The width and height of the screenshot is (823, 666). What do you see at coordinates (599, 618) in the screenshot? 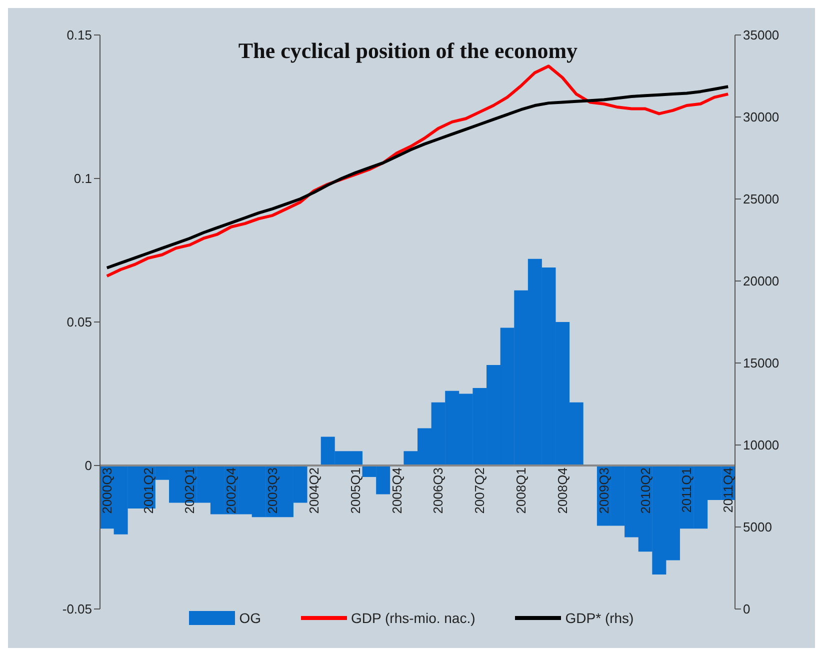
I see `legend-label: GDP* (rhs)` at bounding box center [599, 618].